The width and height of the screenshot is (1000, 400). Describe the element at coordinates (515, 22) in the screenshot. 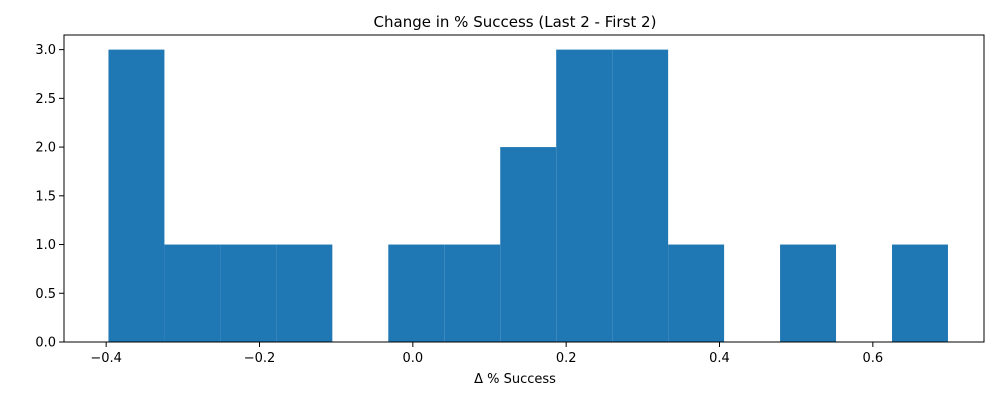

I see `chart-title: Change in % Success (Last 2 - First 2)` at that location.